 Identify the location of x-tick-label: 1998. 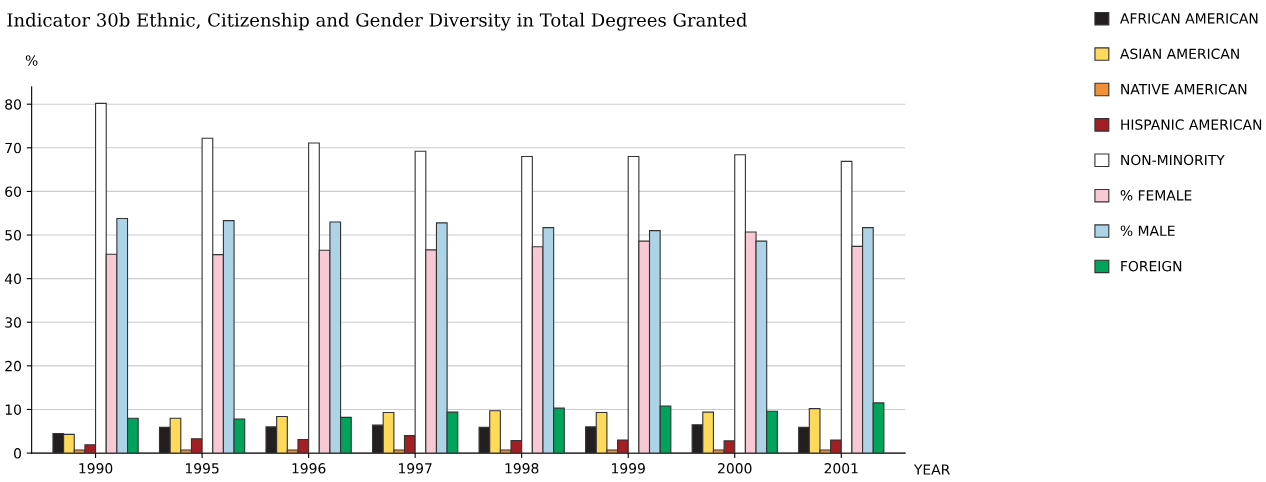
(522, 468).